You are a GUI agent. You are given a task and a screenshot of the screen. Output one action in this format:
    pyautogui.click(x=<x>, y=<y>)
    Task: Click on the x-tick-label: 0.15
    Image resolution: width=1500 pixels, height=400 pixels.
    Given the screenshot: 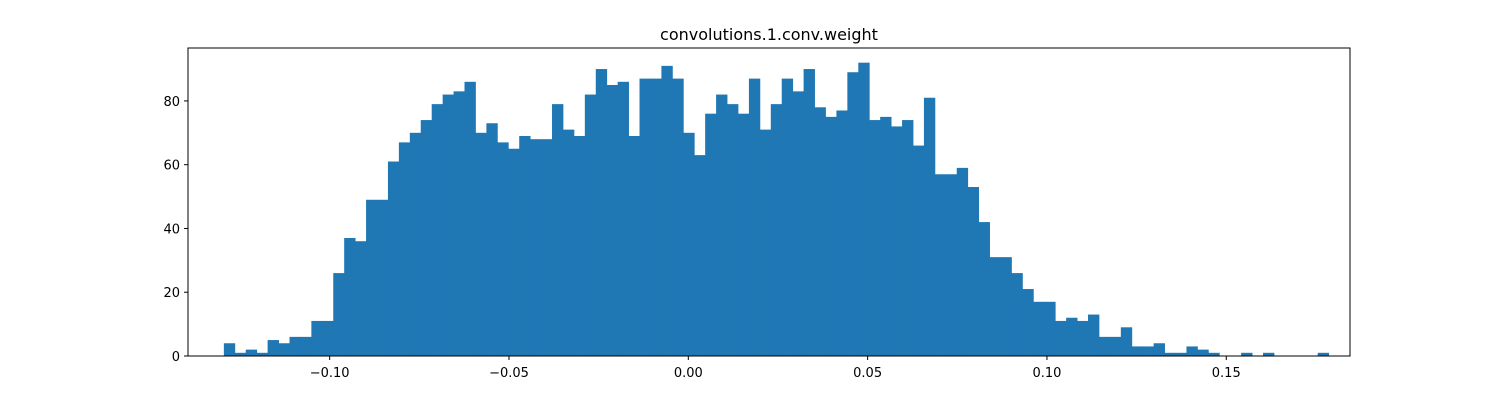 What is the action you would take?
    pyautogui.click(x=1226, y=373)
    